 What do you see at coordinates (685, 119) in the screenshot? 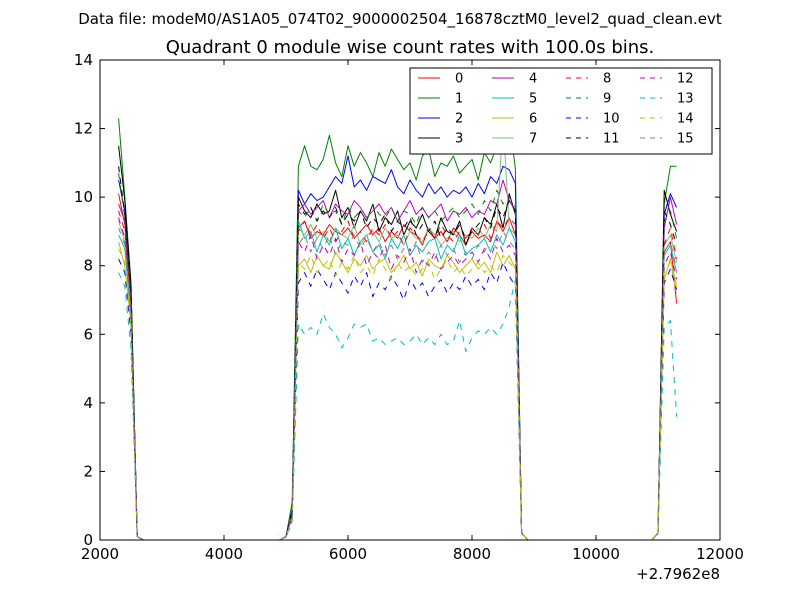
I see `legend-label-14: 14` at bounding box center [685, 119].